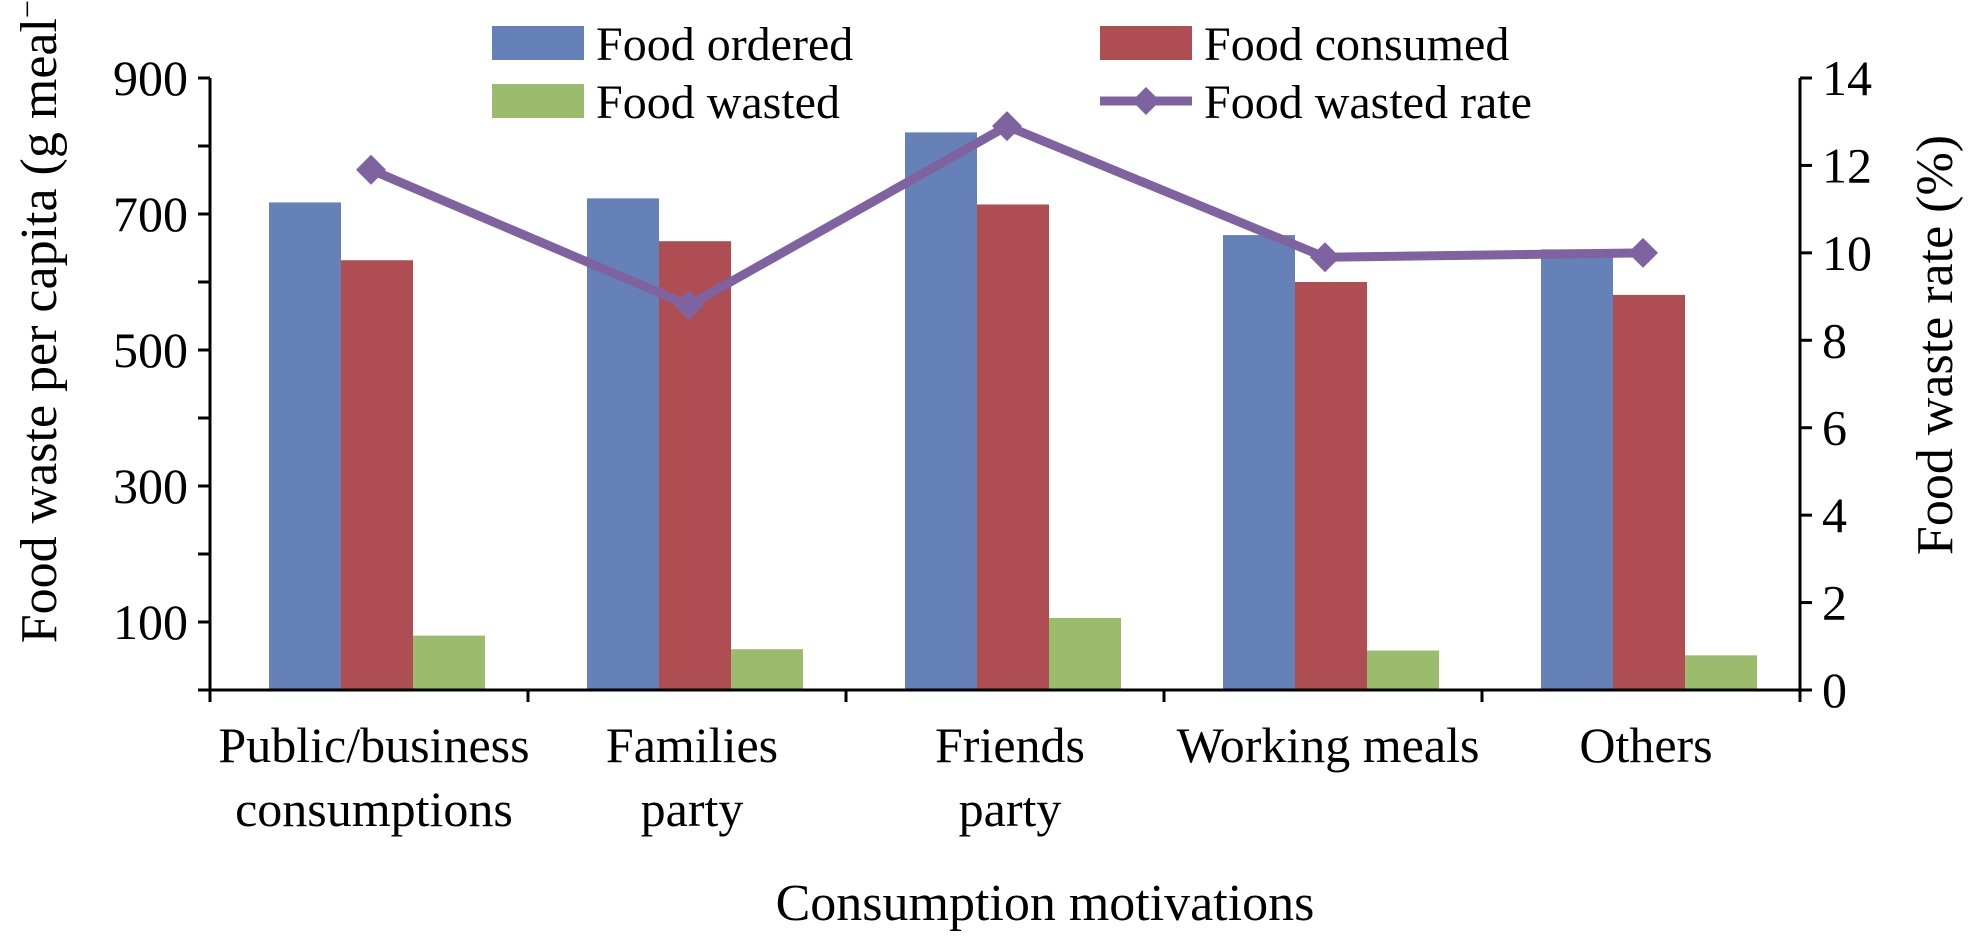 This screenshot has height=936, width=1980. What do you see at coordinates (150, 214) in the screenshot?
I see `left-tick-label-700: 700` at bounding box center [150, 214].